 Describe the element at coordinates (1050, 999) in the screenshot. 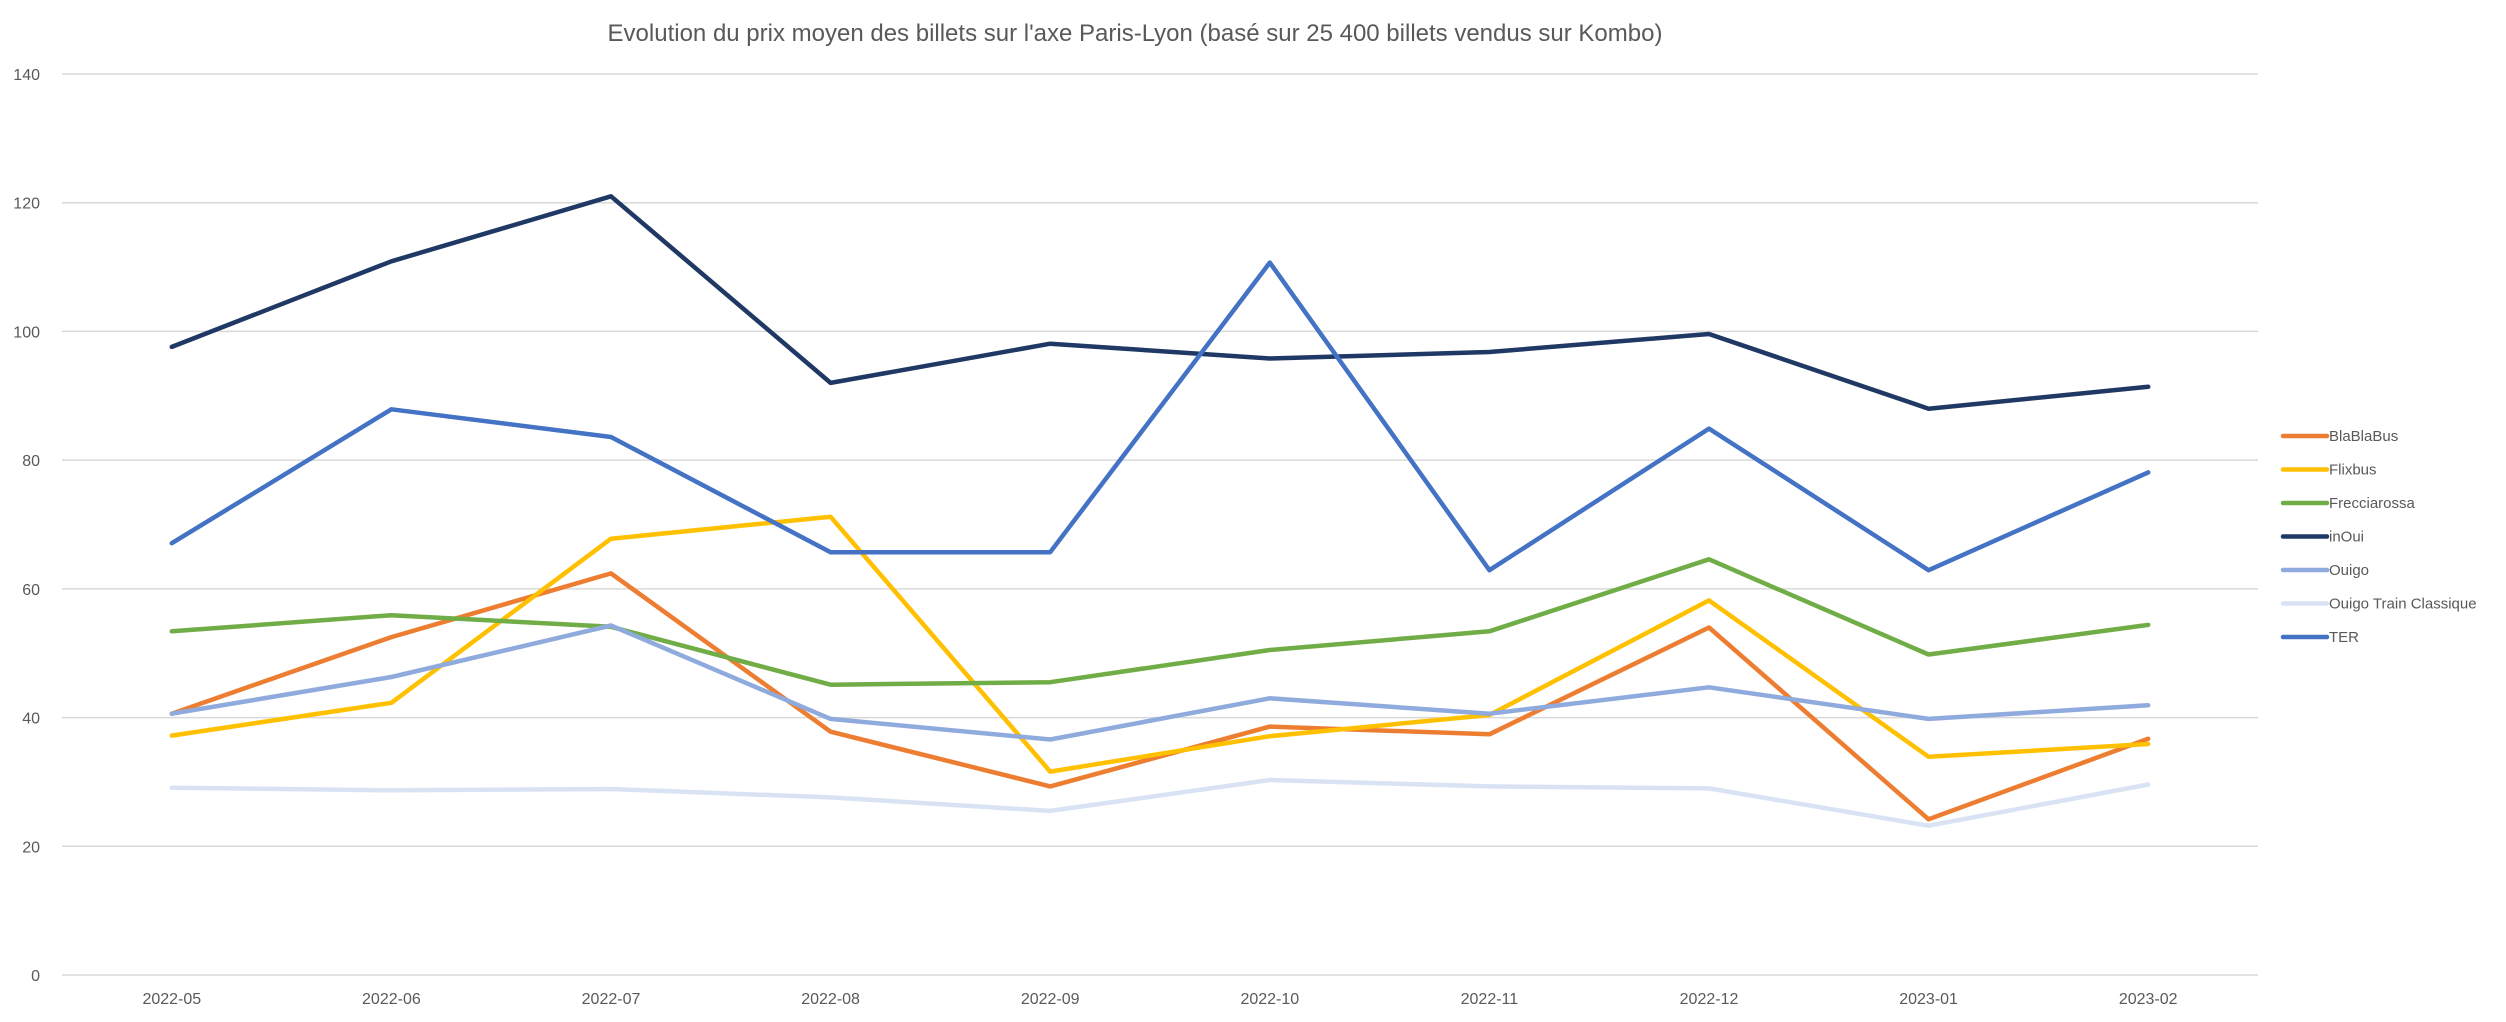

I see `x-tick-label: 2022-09` at that location.